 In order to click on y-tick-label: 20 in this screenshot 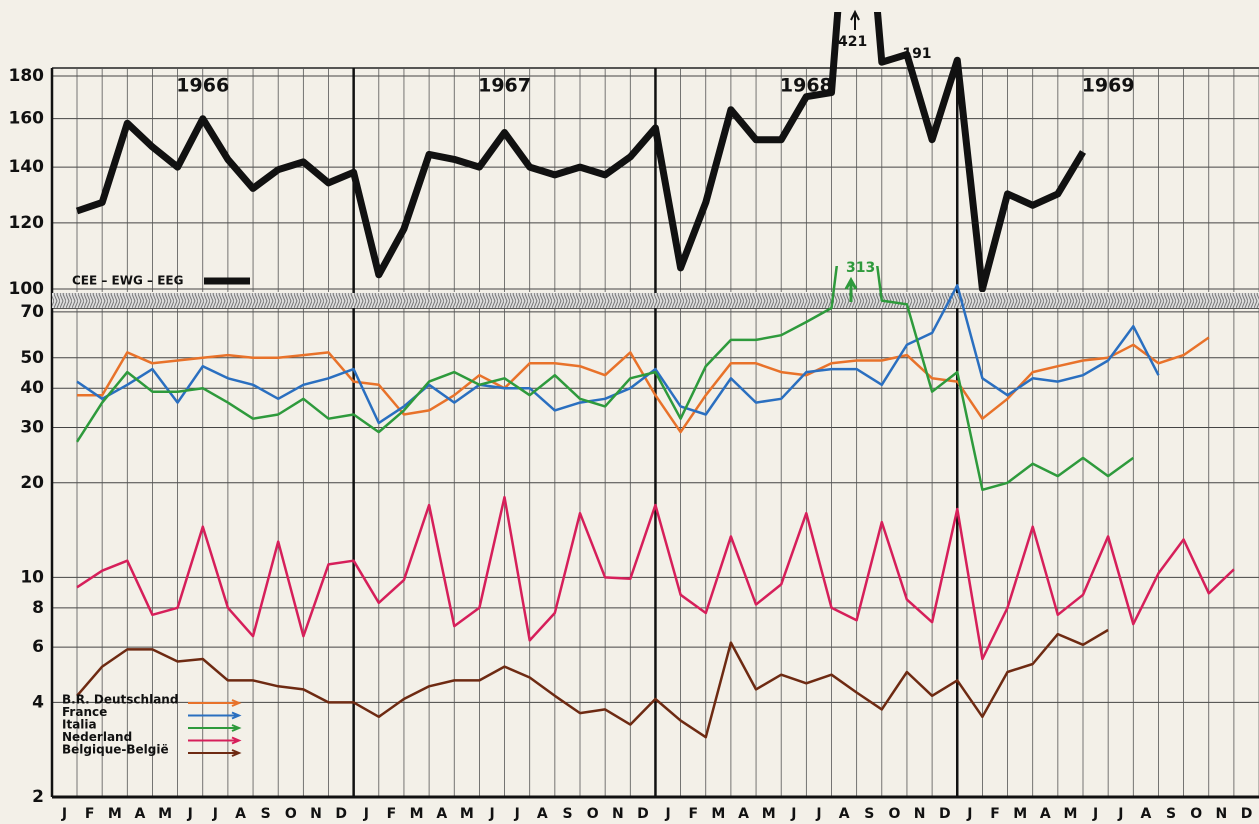, I will do `click(32, 483)`.